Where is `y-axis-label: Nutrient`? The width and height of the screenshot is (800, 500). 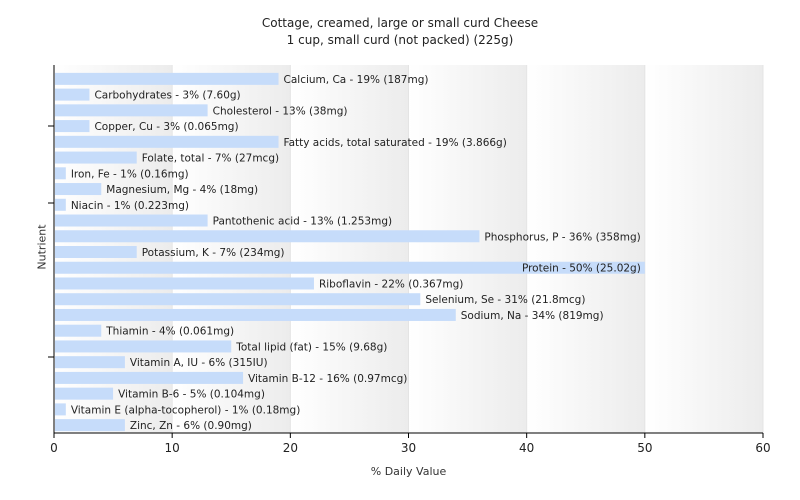 y-axis-label: Nutrient is located at coordinates (42, 247).